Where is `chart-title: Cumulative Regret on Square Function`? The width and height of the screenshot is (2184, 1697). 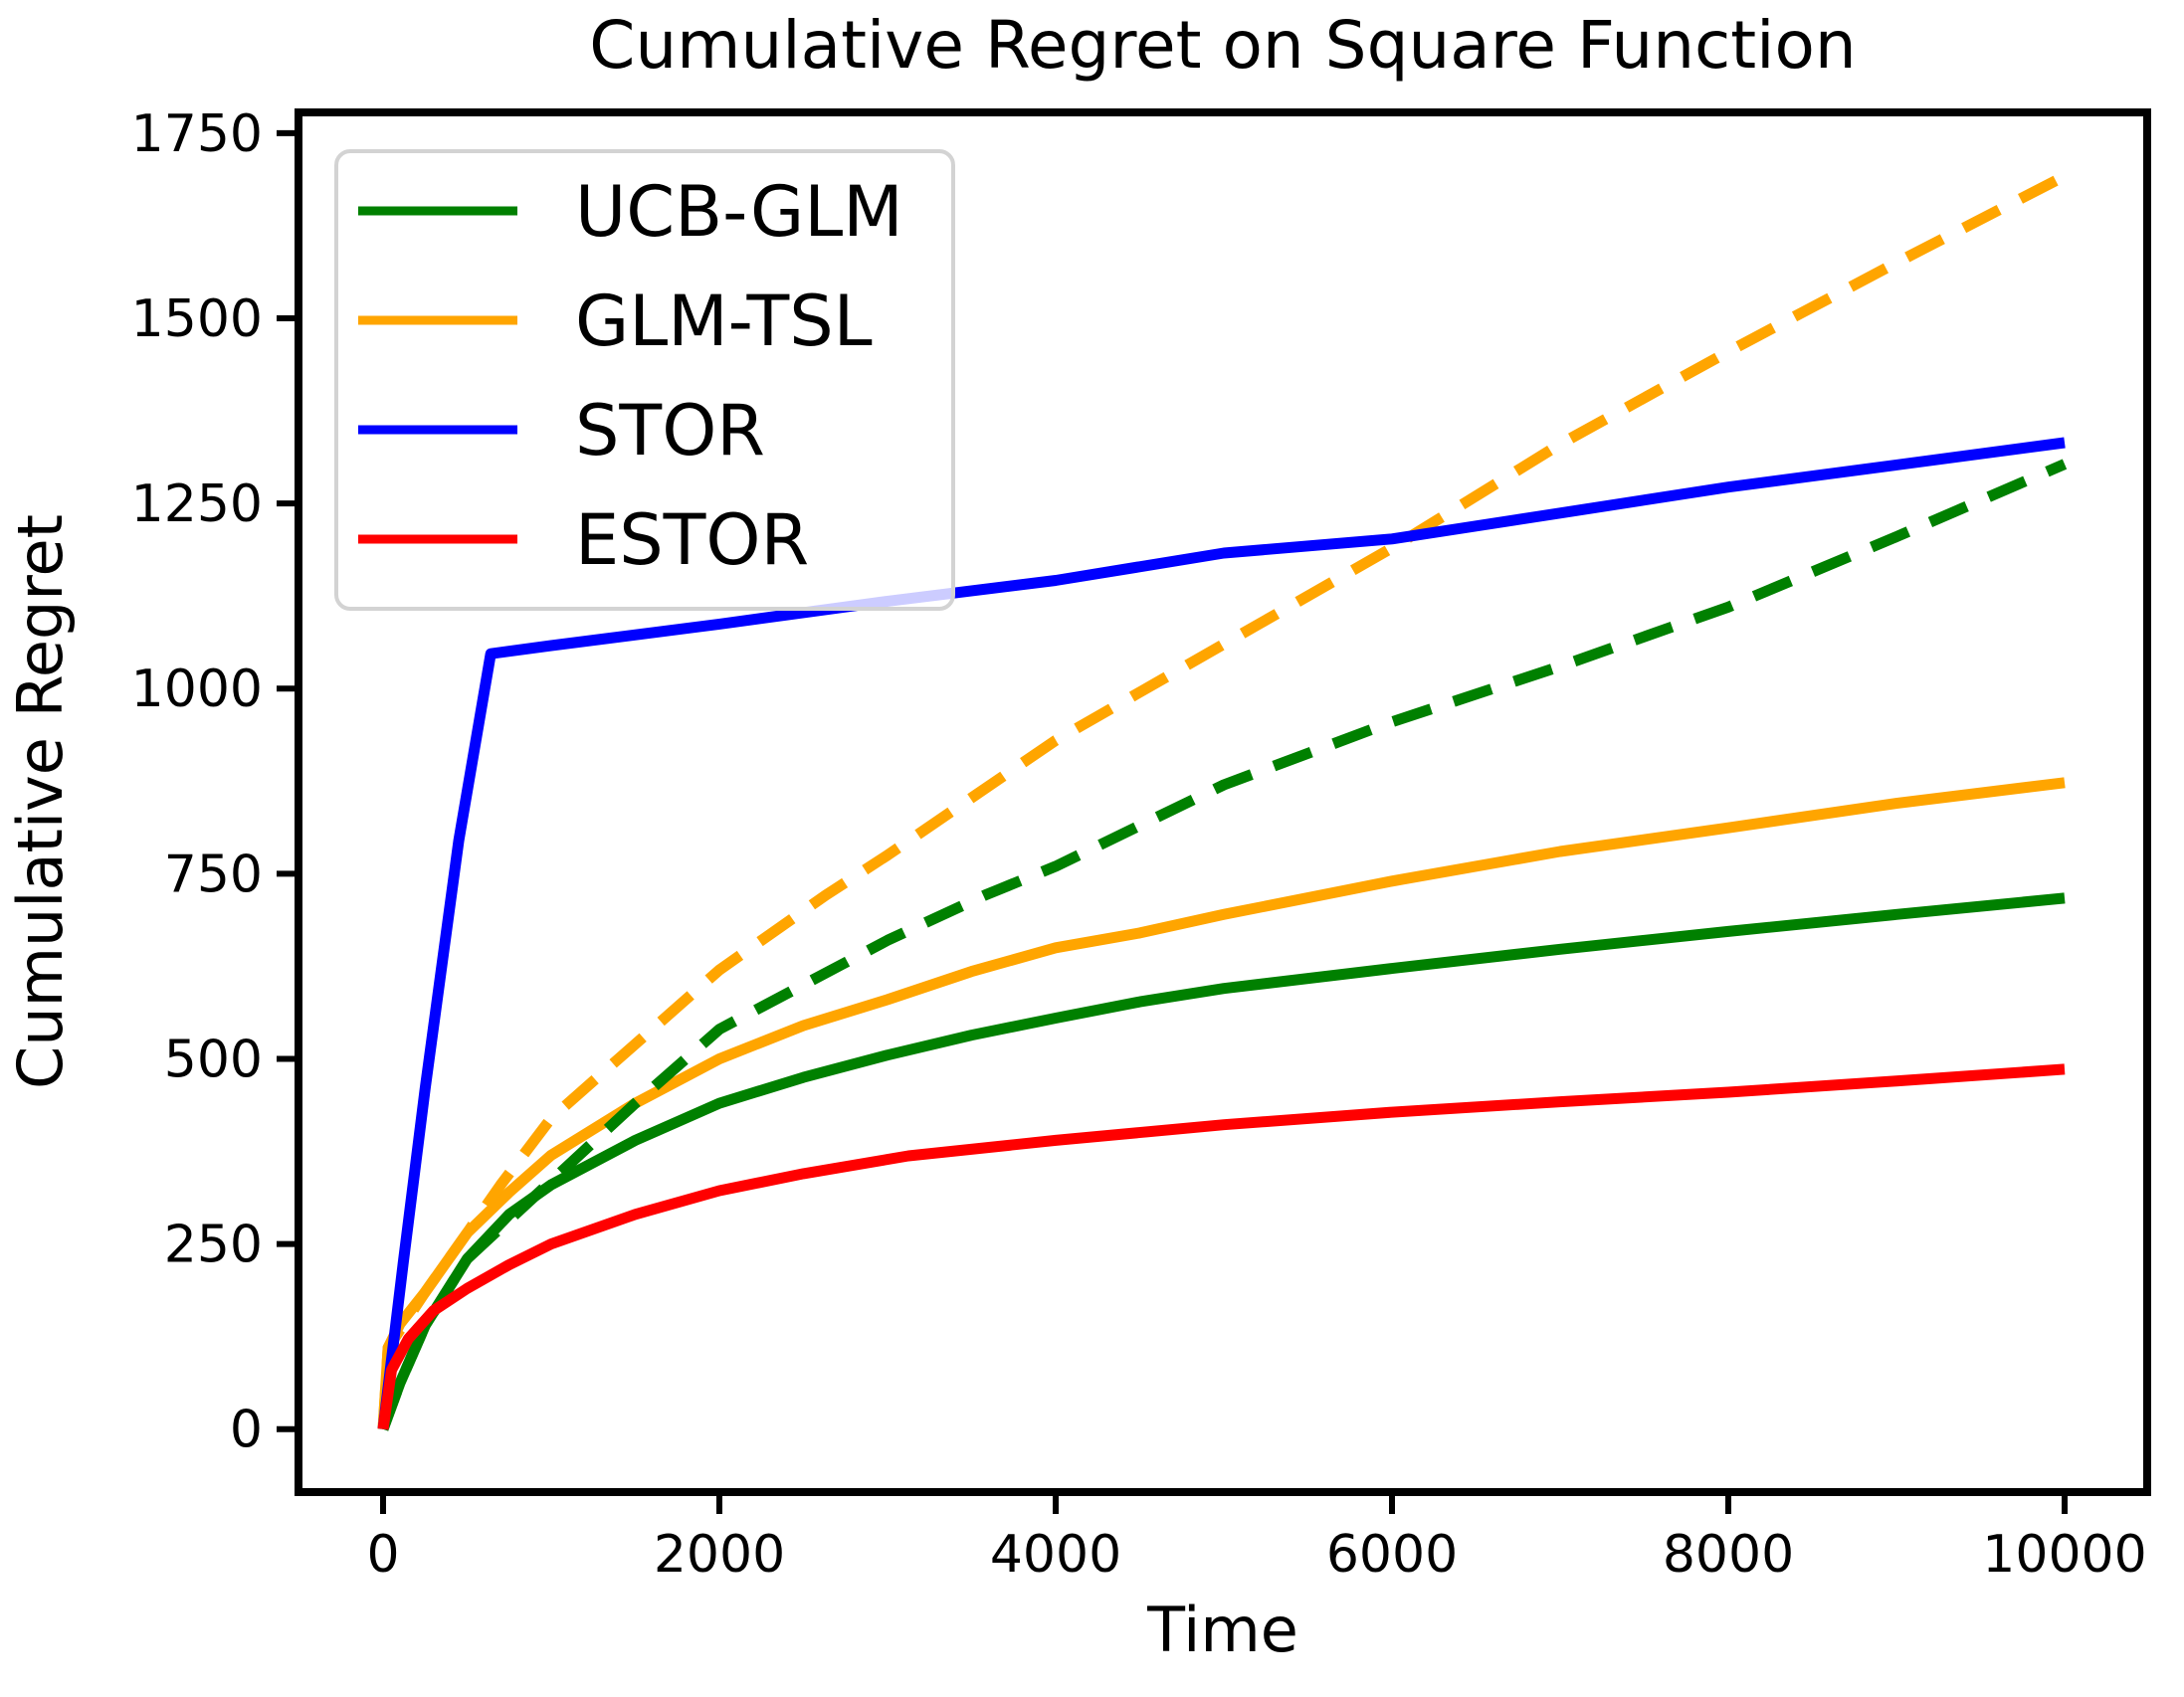 chart-title: Cumulative Regret on Square Function is located at coordinates (1222, 45).